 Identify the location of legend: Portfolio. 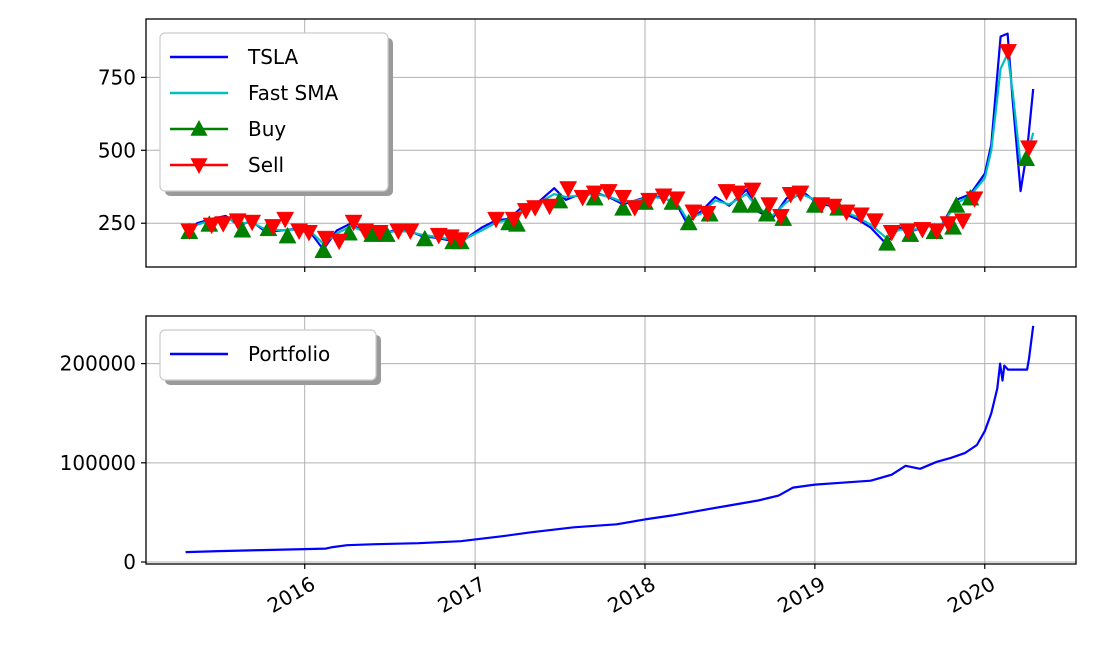
(270, 357).